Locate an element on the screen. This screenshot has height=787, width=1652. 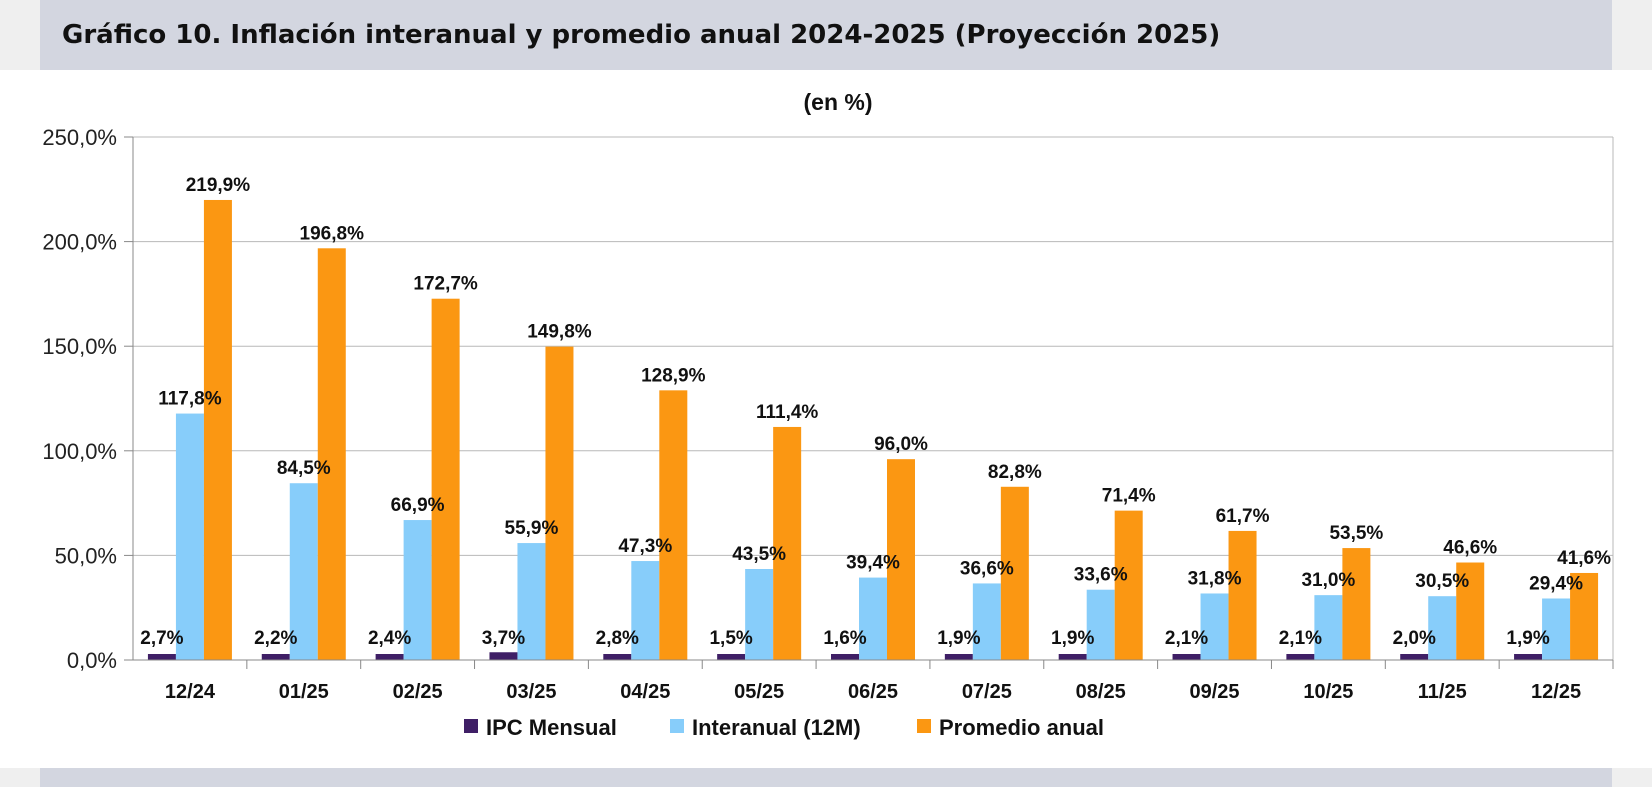
legend-label: Promedio anual is located at coordinates (1021, 727).